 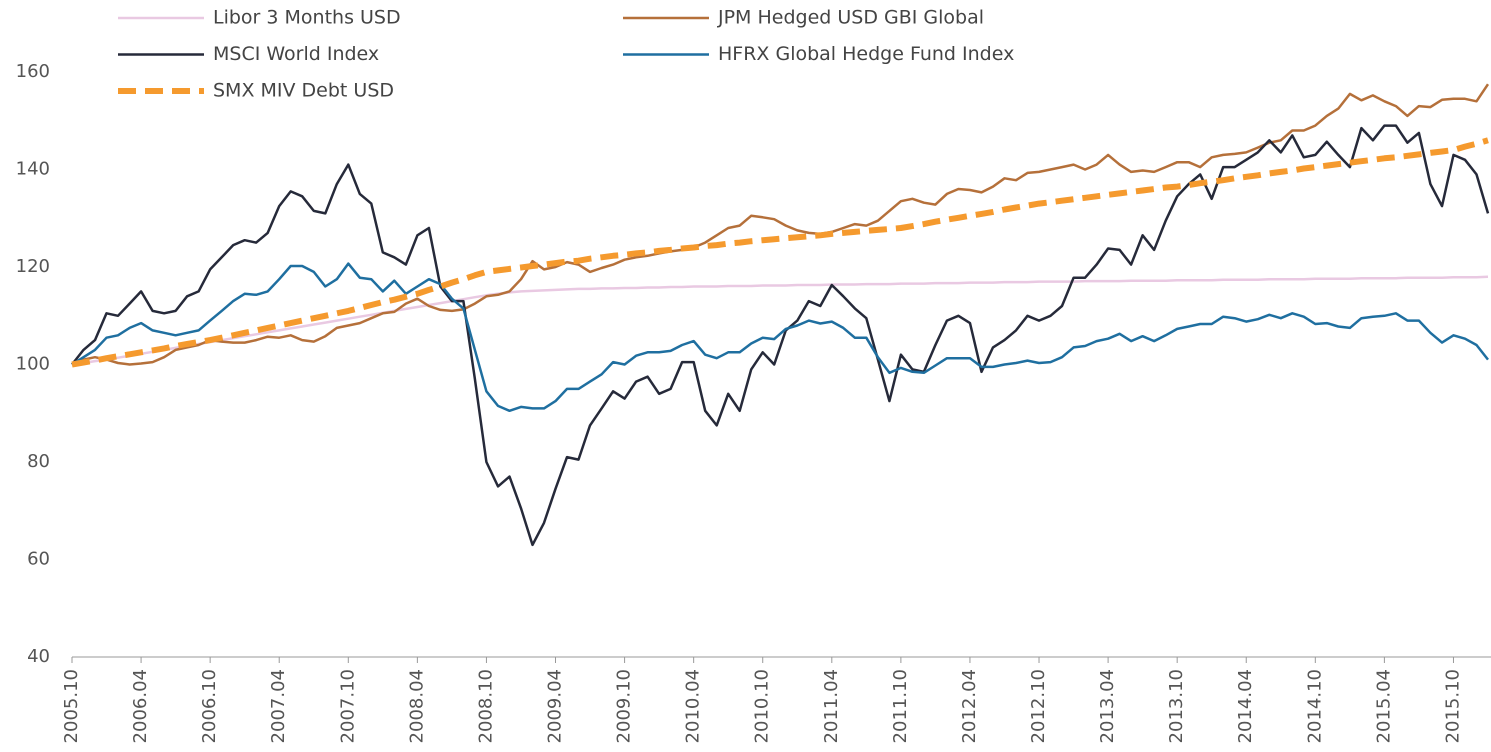 I want to click on x-tick-label: 2007.04, so click(x=278, y=706).